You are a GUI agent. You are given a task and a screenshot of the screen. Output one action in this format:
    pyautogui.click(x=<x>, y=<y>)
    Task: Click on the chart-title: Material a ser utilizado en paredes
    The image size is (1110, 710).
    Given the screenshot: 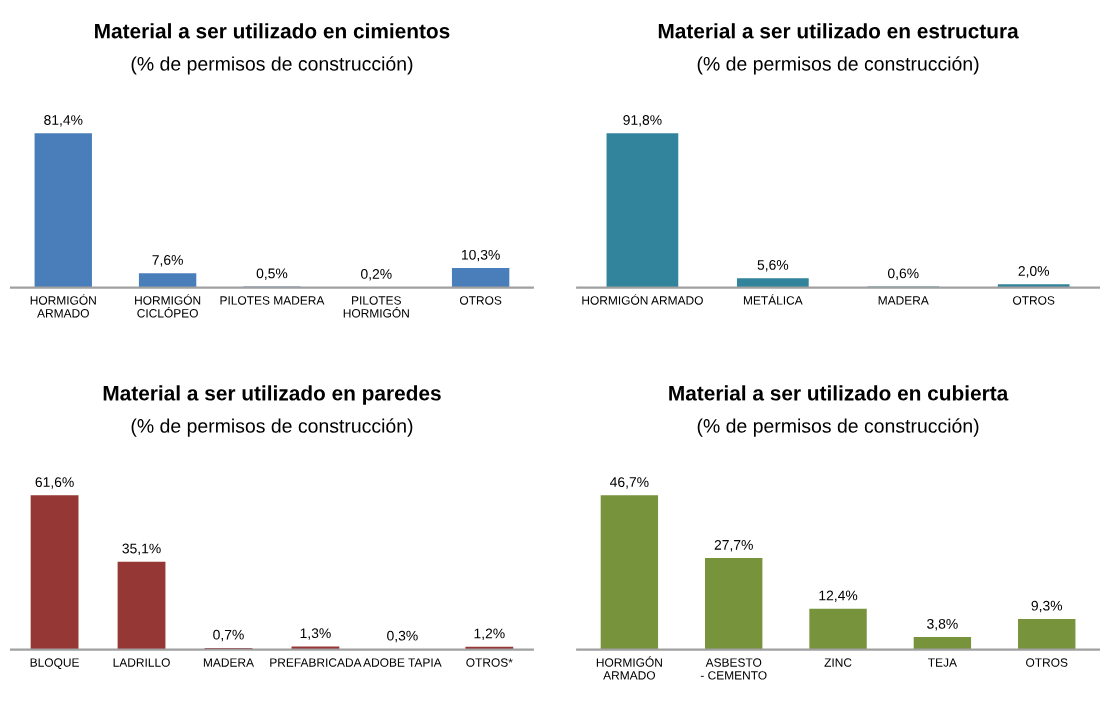 What is the action you would take?
    pyautogui.click(x=272, y=395)
    